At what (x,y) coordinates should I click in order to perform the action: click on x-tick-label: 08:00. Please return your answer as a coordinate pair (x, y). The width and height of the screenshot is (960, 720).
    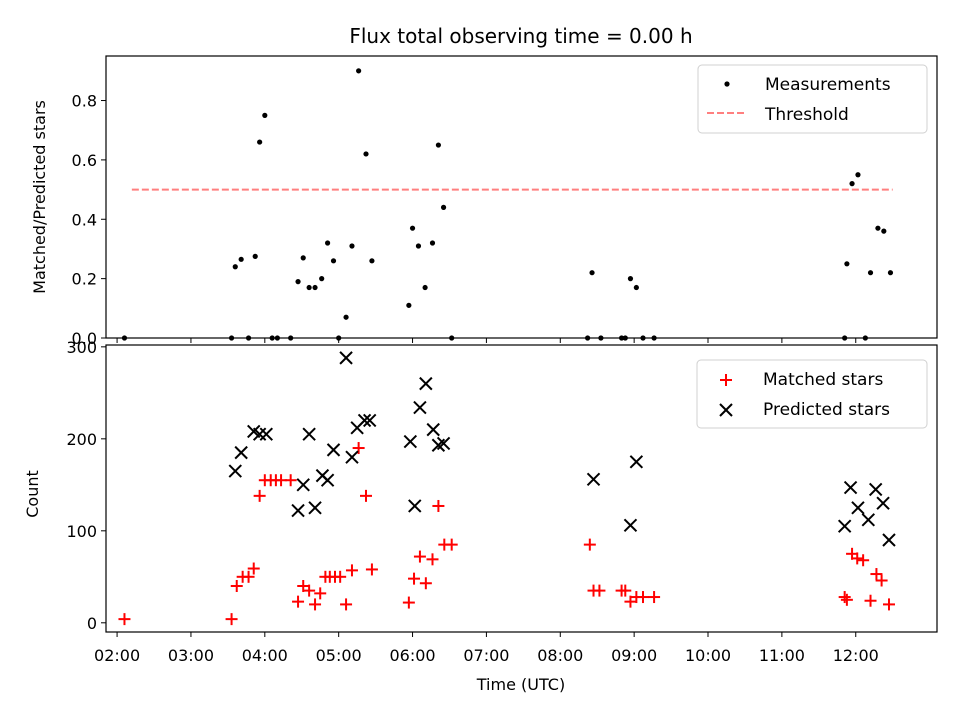
    Looking at the image, I should click on (560, 655).